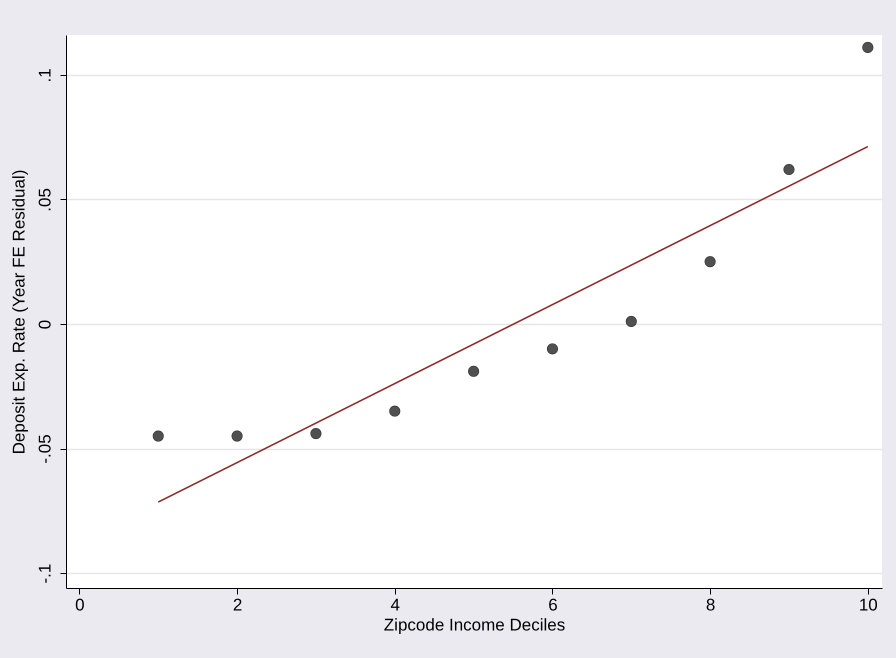 The image size is (896, 658). I want to click on y-tick-label: .05, so click(45, 200).